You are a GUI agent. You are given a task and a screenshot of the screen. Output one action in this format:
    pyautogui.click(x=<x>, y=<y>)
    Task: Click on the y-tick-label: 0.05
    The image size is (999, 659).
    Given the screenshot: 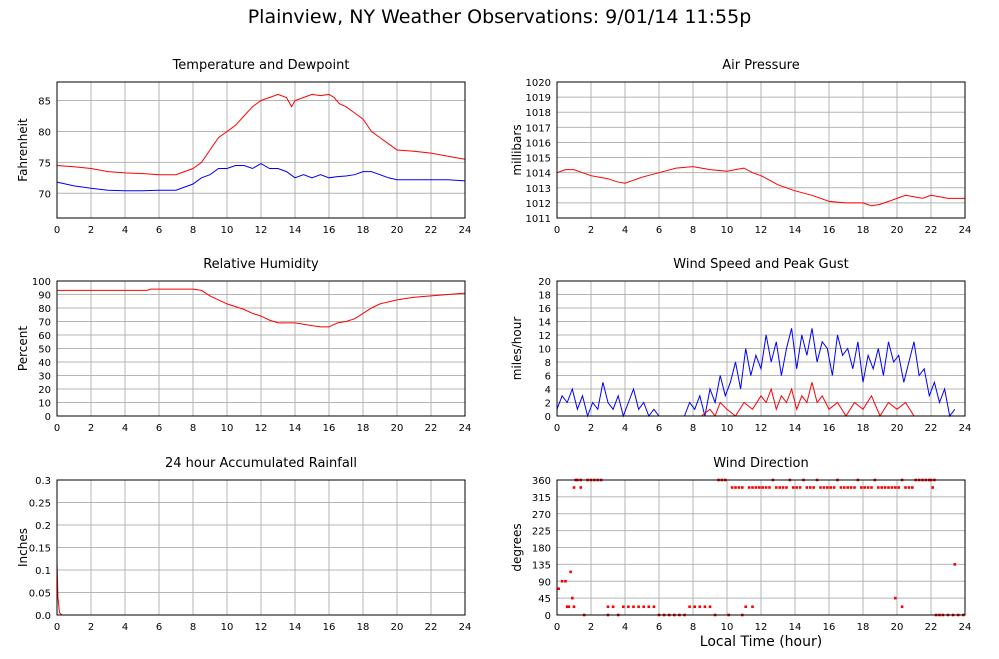 What is the action you would take?
    pyautogui.click(x=40, y=594)
    